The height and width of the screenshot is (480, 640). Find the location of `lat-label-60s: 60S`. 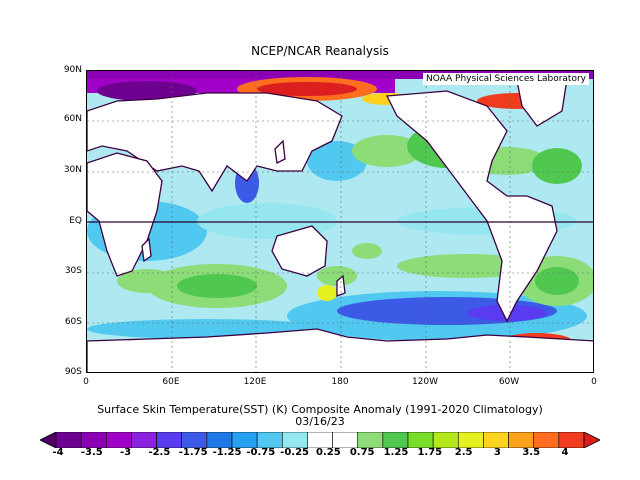

lat-label-60s: 60S is located at coordinates (73, 322).